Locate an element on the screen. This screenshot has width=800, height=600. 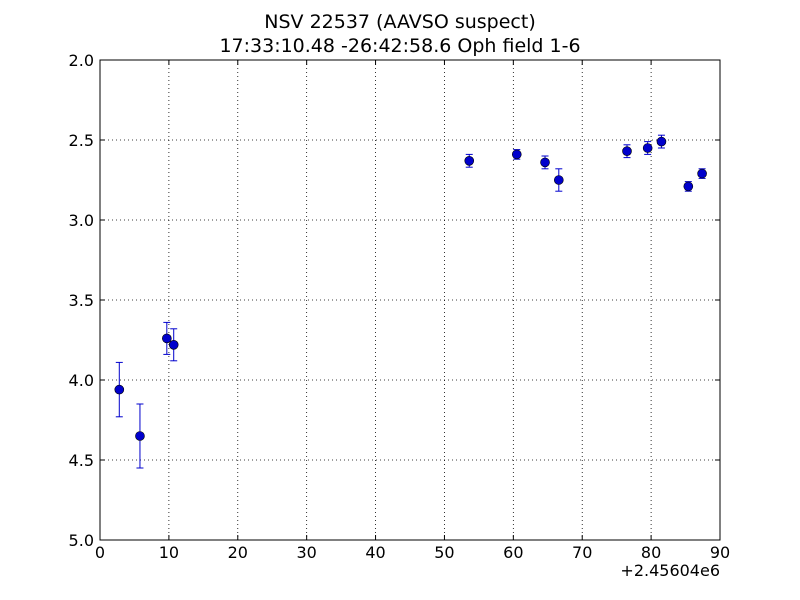
x-tick-label: 80 is located at coordinates (651, 552).